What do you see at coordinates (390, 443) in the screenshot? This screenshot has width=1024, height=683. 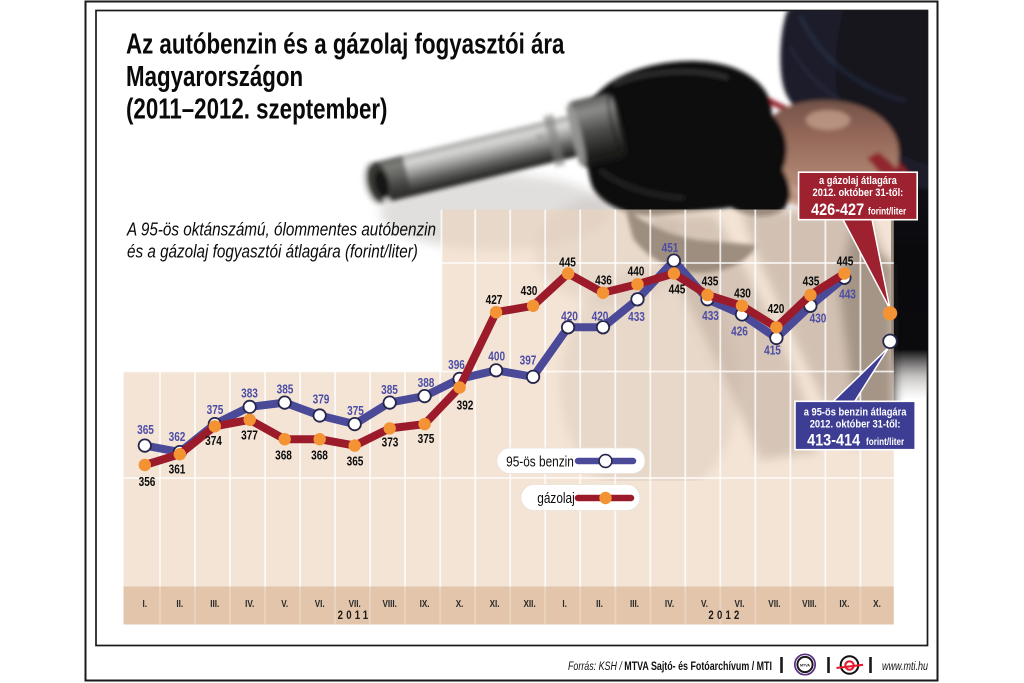 I see `svg-text: 373` at bounding box center [390, 443].